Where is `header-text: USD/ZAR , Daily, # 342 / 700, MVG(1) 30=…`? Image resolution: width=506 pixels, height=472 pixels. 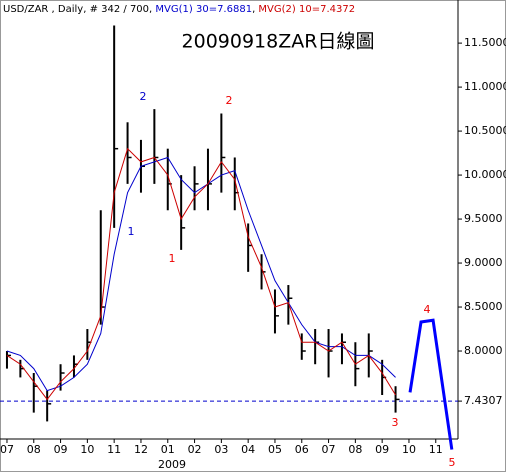
header-text: USD/ZAR , Daily, # 342 / 700, MVG(1) 30=… is located at coordinates (179, 9).